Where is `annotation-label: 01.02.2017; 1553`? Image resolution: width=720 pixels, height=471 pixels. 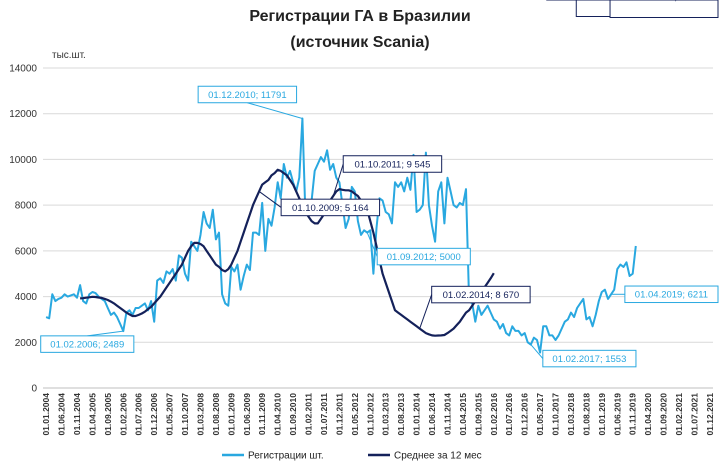
annotation-label: 01.02.2017; 1553 is located at coordinates (589, 359).